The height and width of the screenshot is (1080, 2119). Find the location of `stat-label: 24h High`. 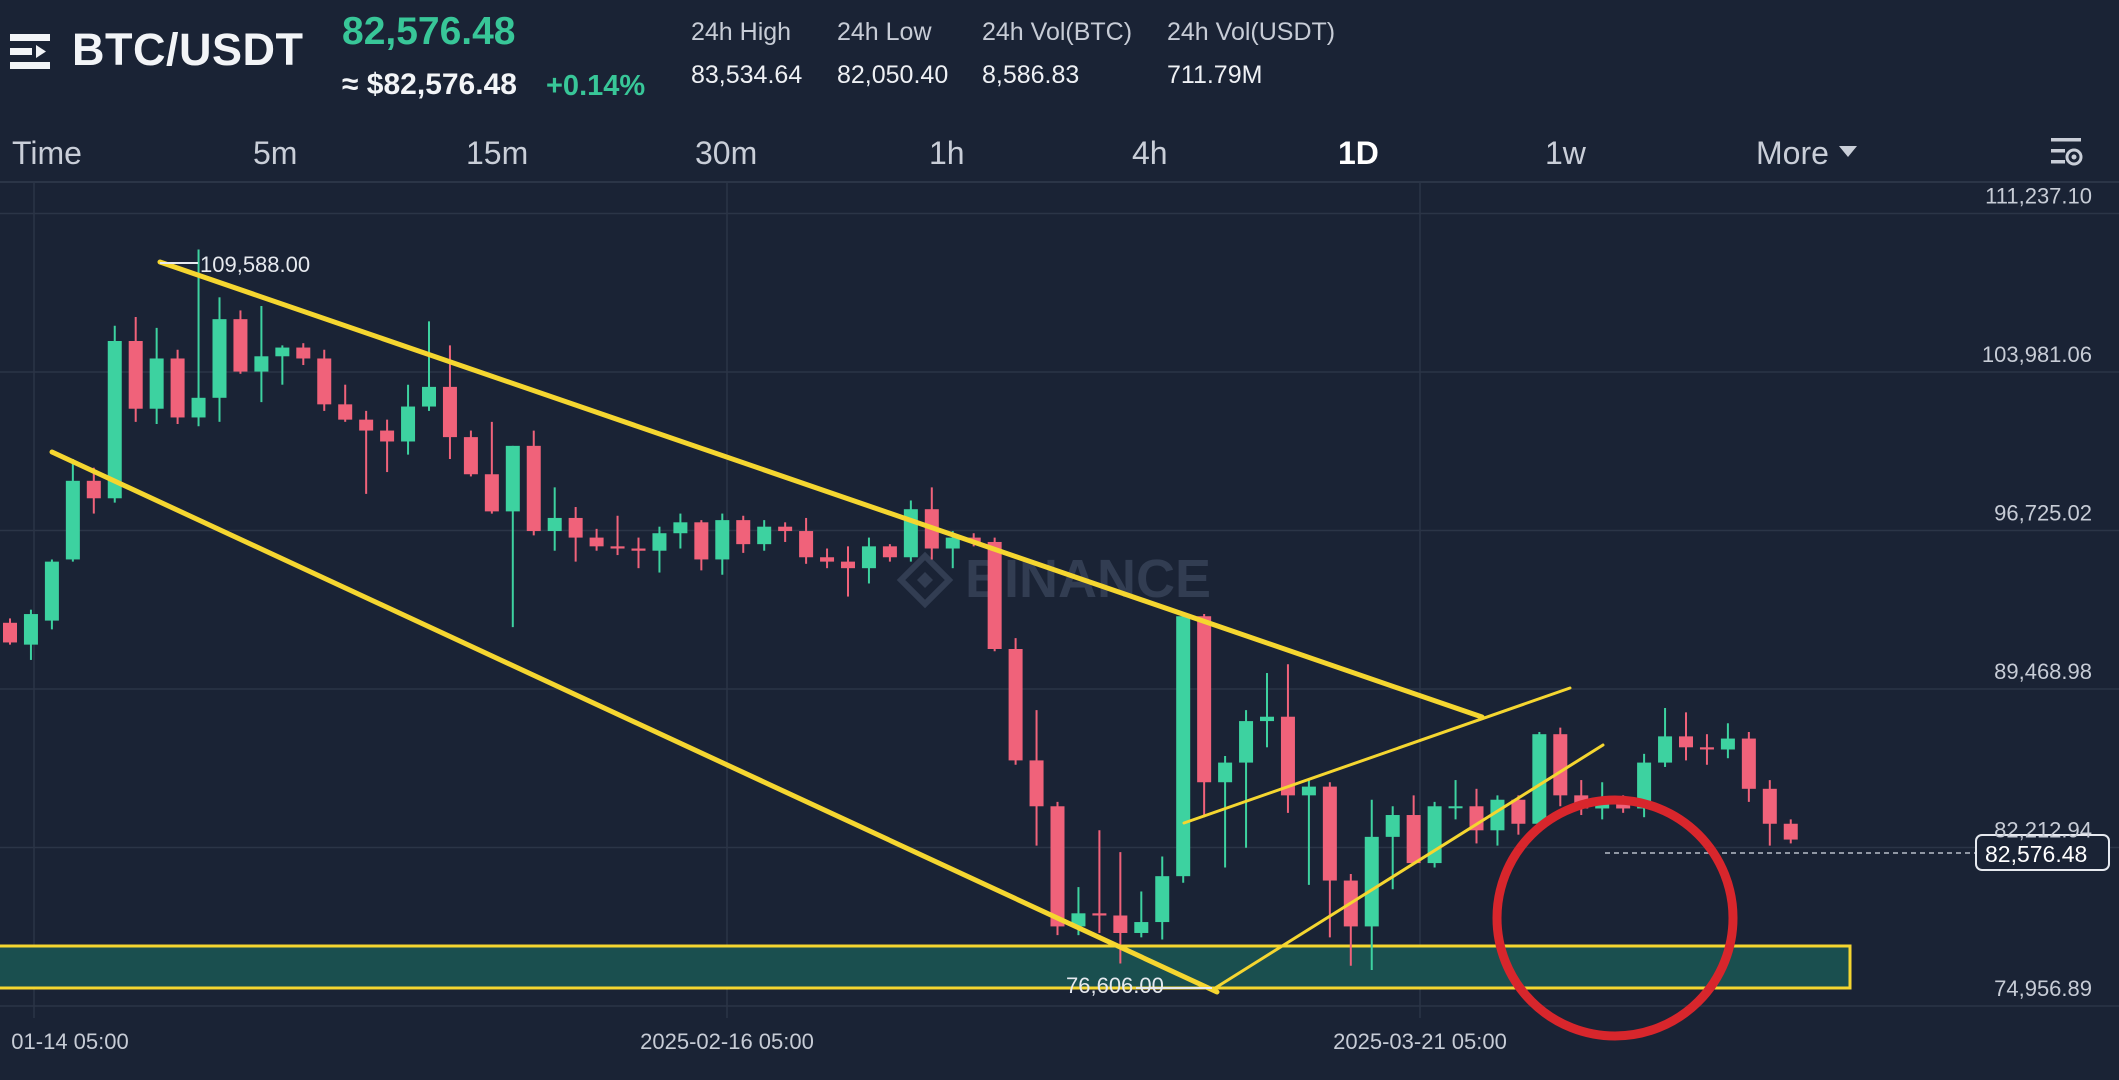

stat-label: 24h High is located at coordinates (741, 32).